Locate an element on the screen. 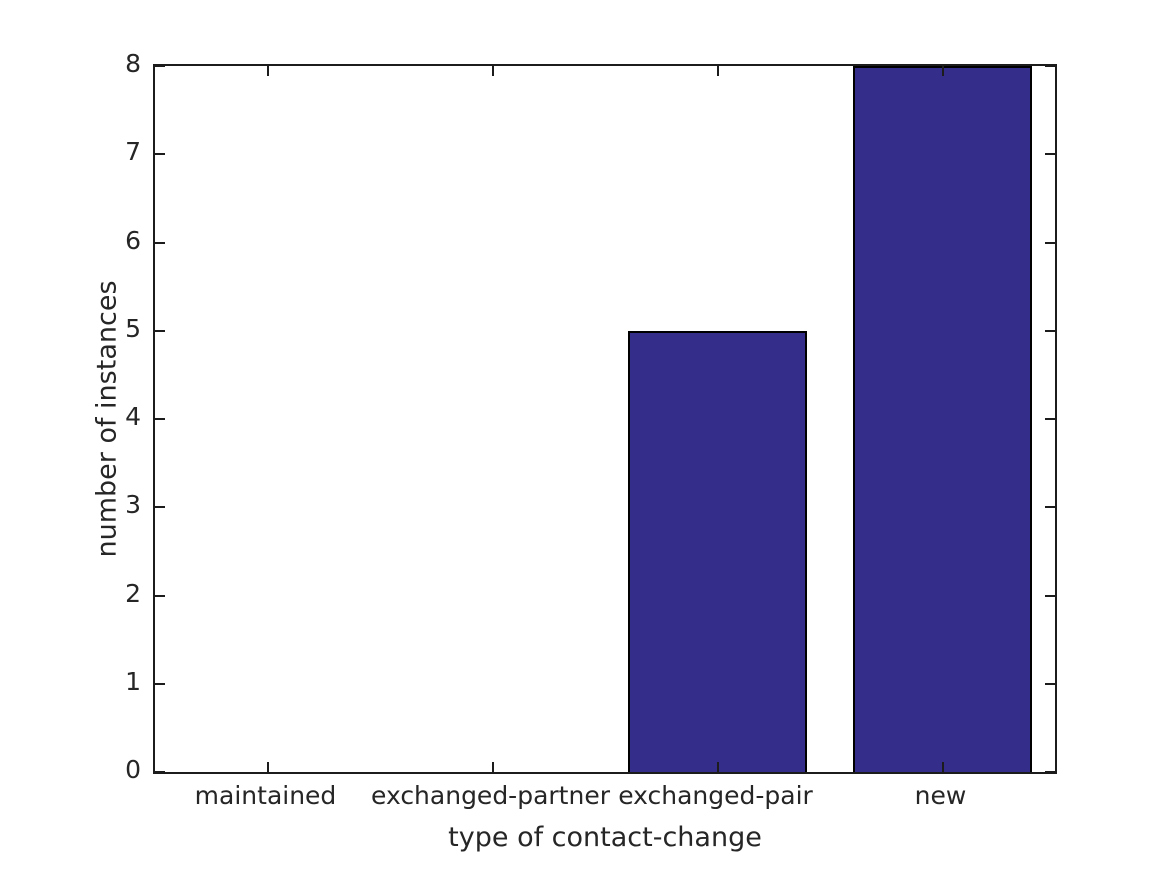 The height and width of the screenshot is (875, 1167). y-tick-label: 4 is located at coordinates (133, 416).